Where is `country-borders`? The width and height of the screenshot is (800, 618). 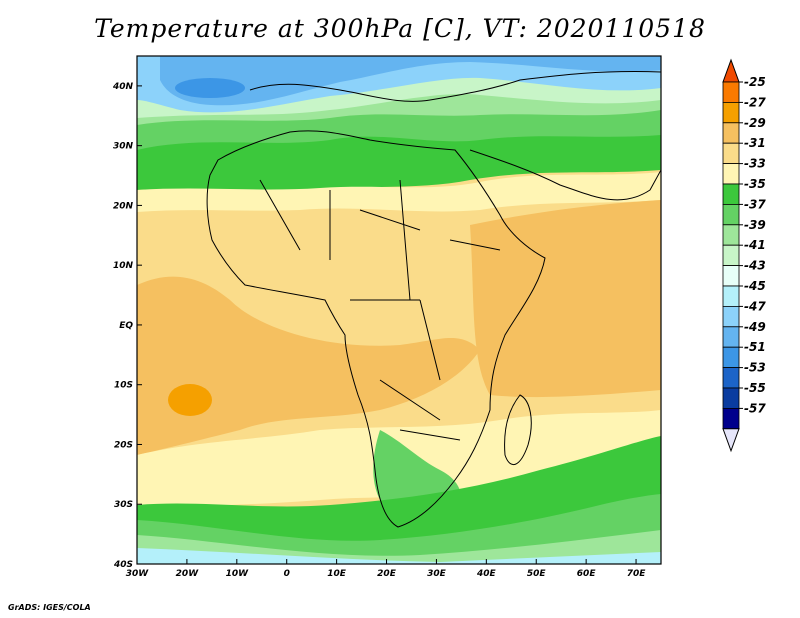
country-borders is located at coordinates (380, 310).